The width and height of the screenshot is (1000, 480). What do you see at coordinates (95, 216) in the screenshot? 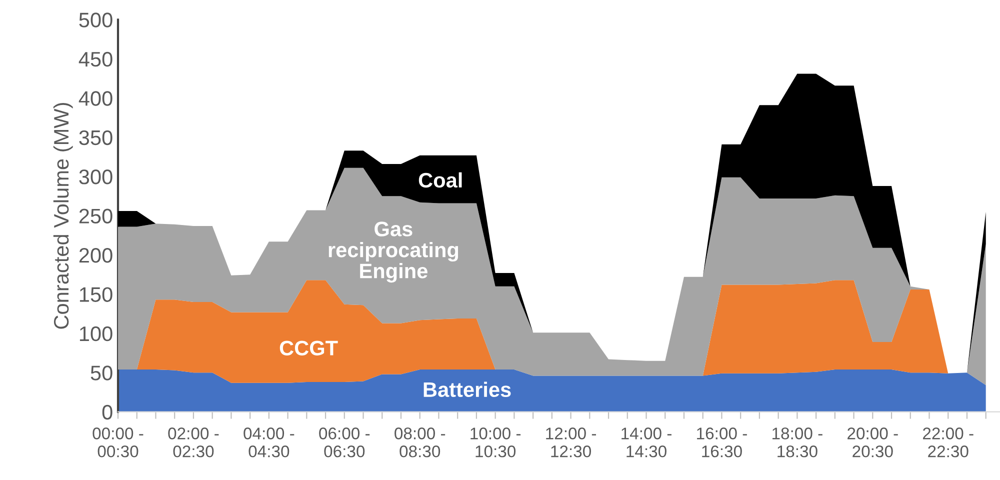
I see `y-tick-label: 250` at bounding box center [95, 216].